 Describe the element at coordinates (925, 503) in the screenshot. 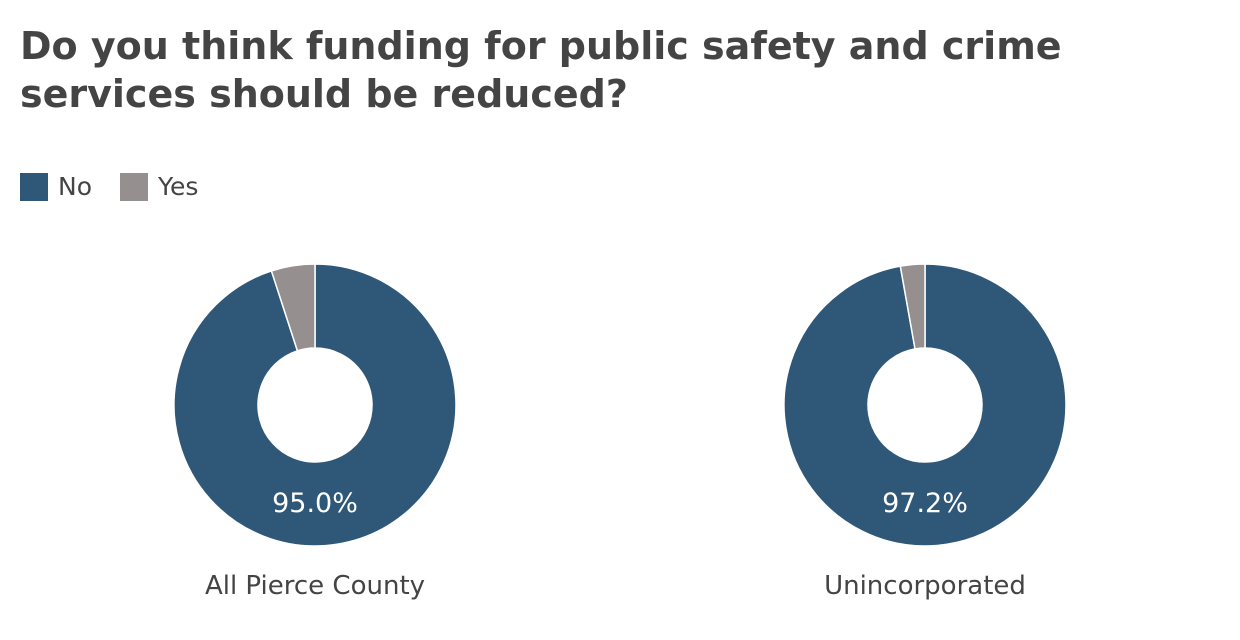

I see `slice-value-label: 97.2%` at that location.